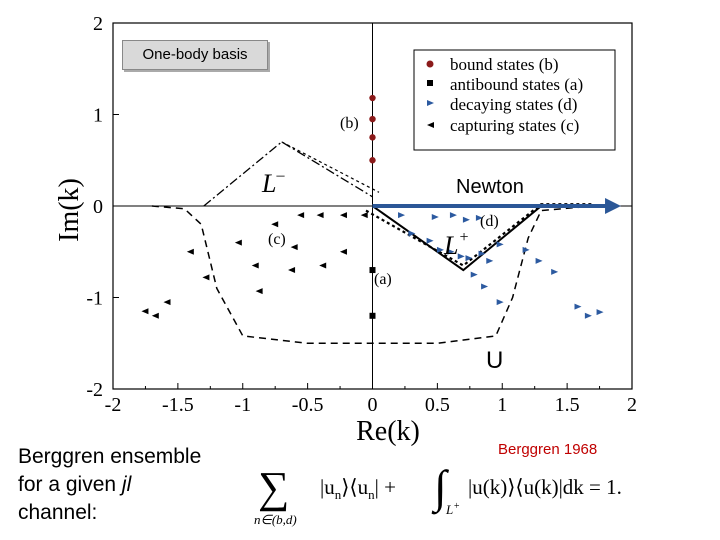 The height and width of the screenshot is (540, 720). Describe the element at coordinates (338, 494) in the screenshot. I see `term1-sub: n` at that location.